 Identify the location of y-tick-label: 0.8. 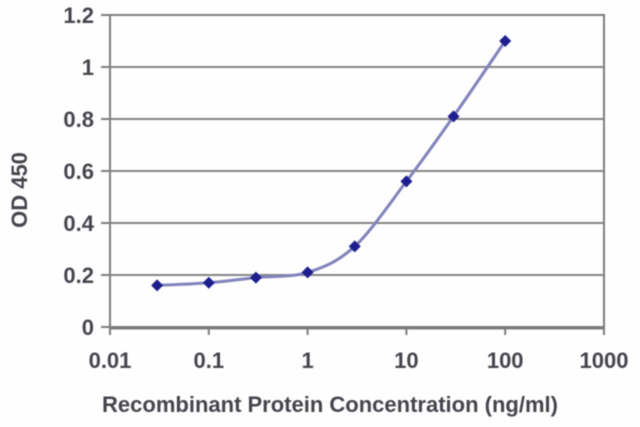
(78, 119).